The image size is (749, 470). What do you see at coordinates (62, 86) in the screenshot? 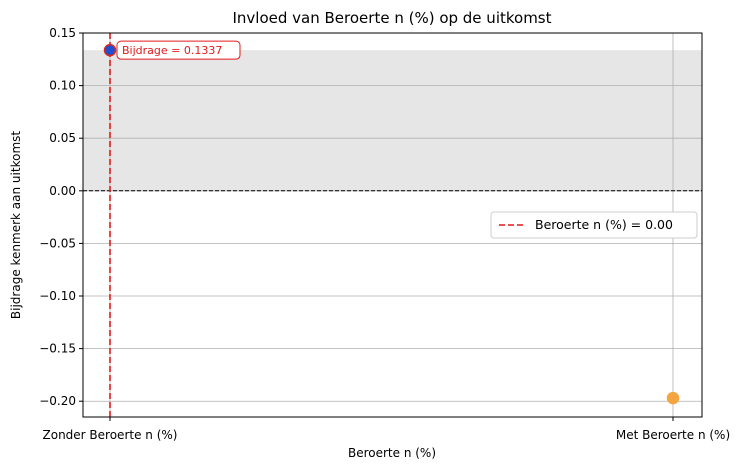
I see `y-tick-label: 0.10` at bounding box center [62, 86].